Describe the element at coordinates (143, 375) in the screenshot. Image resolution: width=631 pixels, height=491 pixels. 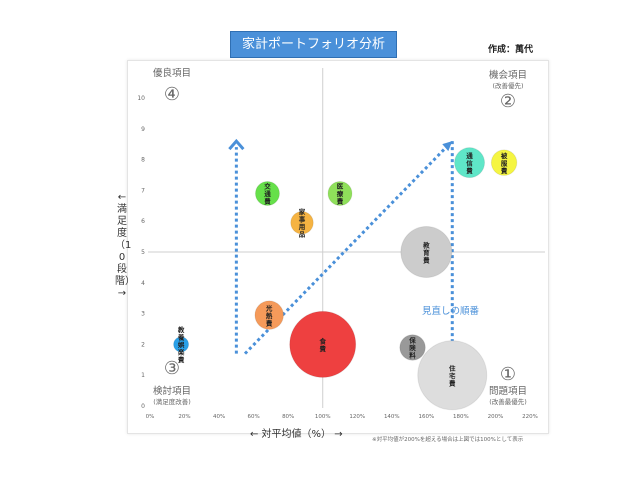
I see `y-tick-label: 1` at that location.